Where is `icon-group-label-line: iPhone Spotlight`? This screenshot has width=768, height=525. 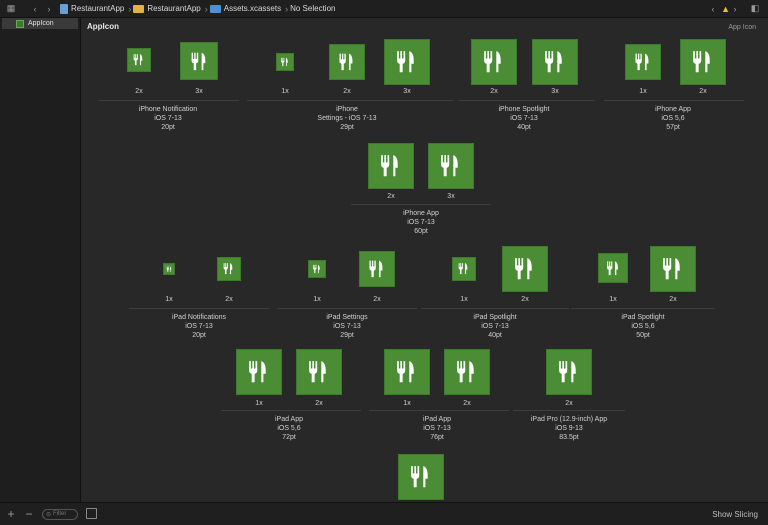
icon-group-label-line: iPhone Spotlight is located at coordinates (524, 109).